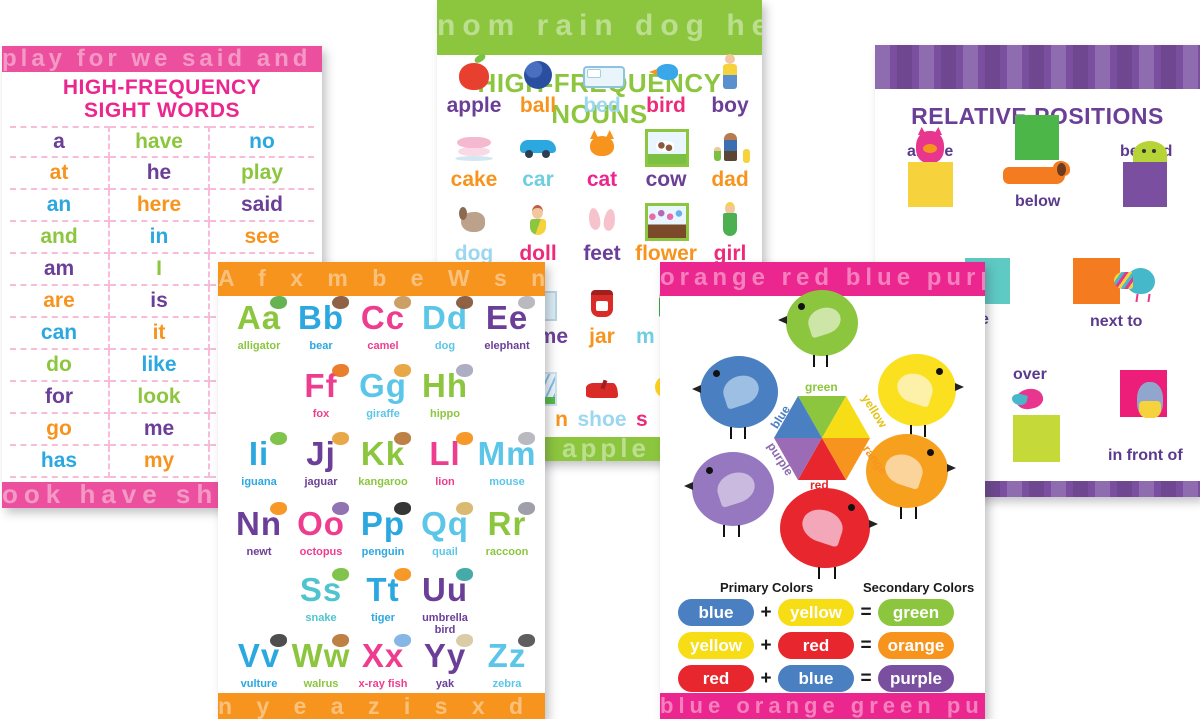 The height and width of the screenshot is (719, 1200). What do you see at coordinates (60, 238) in the screenshot?
I see `sight-word: and` at bounding box center [60, 238].